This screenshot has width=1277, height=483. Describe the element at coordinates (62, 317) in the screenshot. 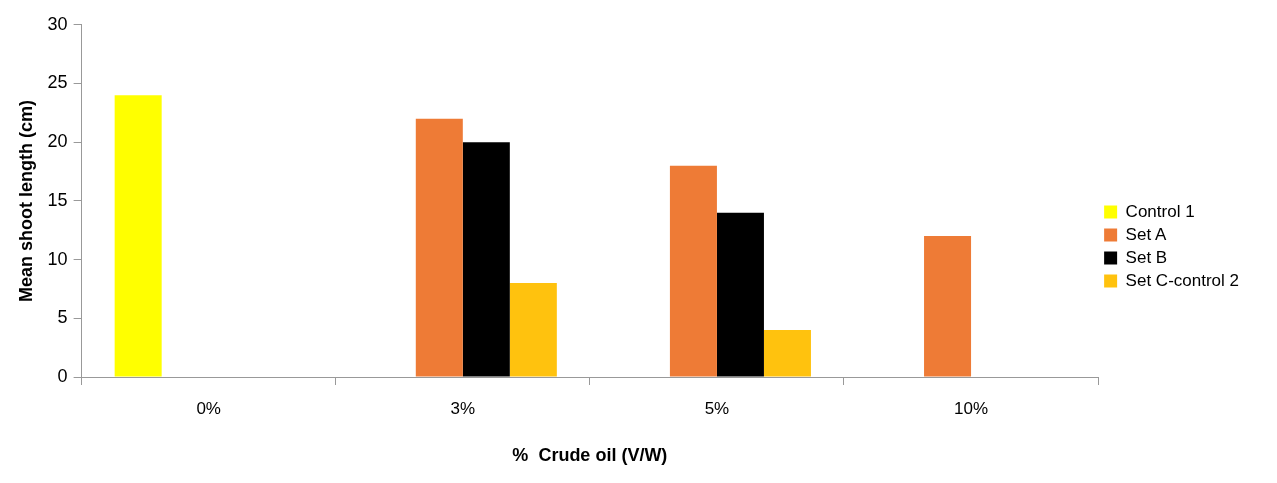

I see `y-tick-label: 5` at that location.